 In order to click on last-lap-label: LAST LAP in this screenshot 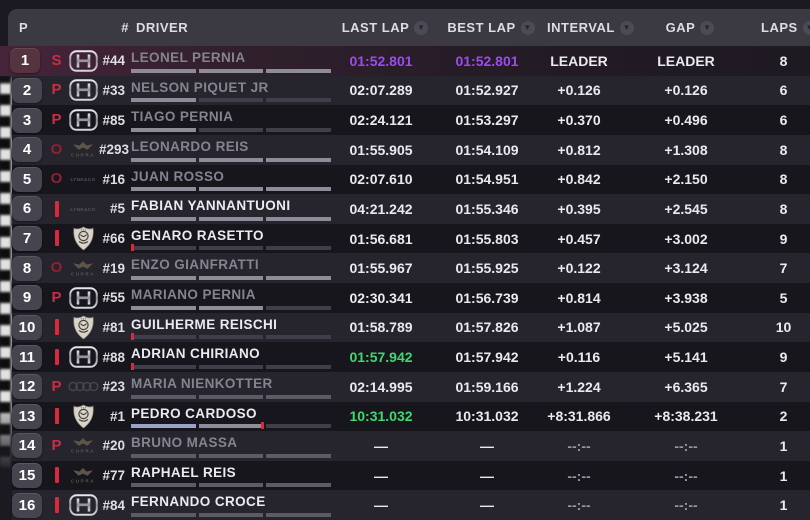, I will do `click(375, 27)`.